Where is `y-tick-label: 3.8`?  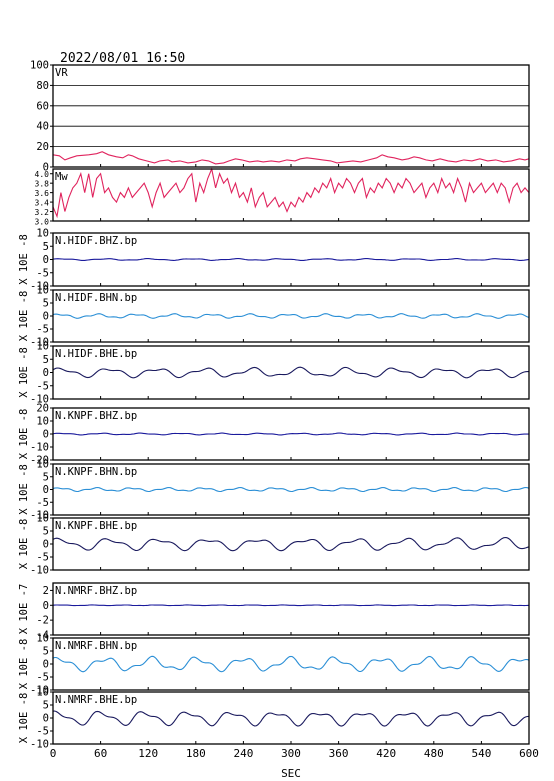
y-tick-label: 3.8 is located at coordinates (42, 184).